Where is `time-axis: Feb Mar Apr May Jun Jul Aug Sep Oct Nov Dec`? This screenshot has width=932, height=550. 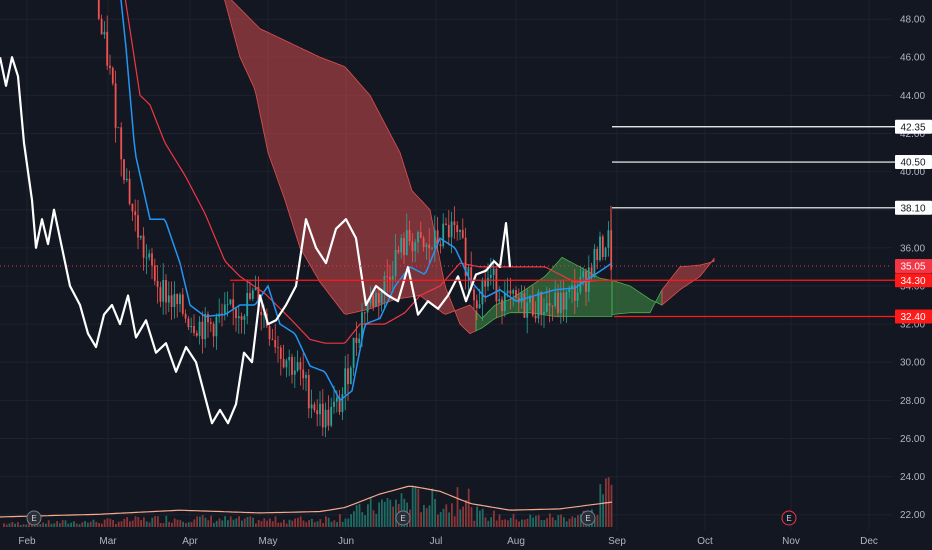 time-axis: Feb Mar Apr May Jun Jul Aug Sep Oct Nov Dec is located at coordinates (448, 541).